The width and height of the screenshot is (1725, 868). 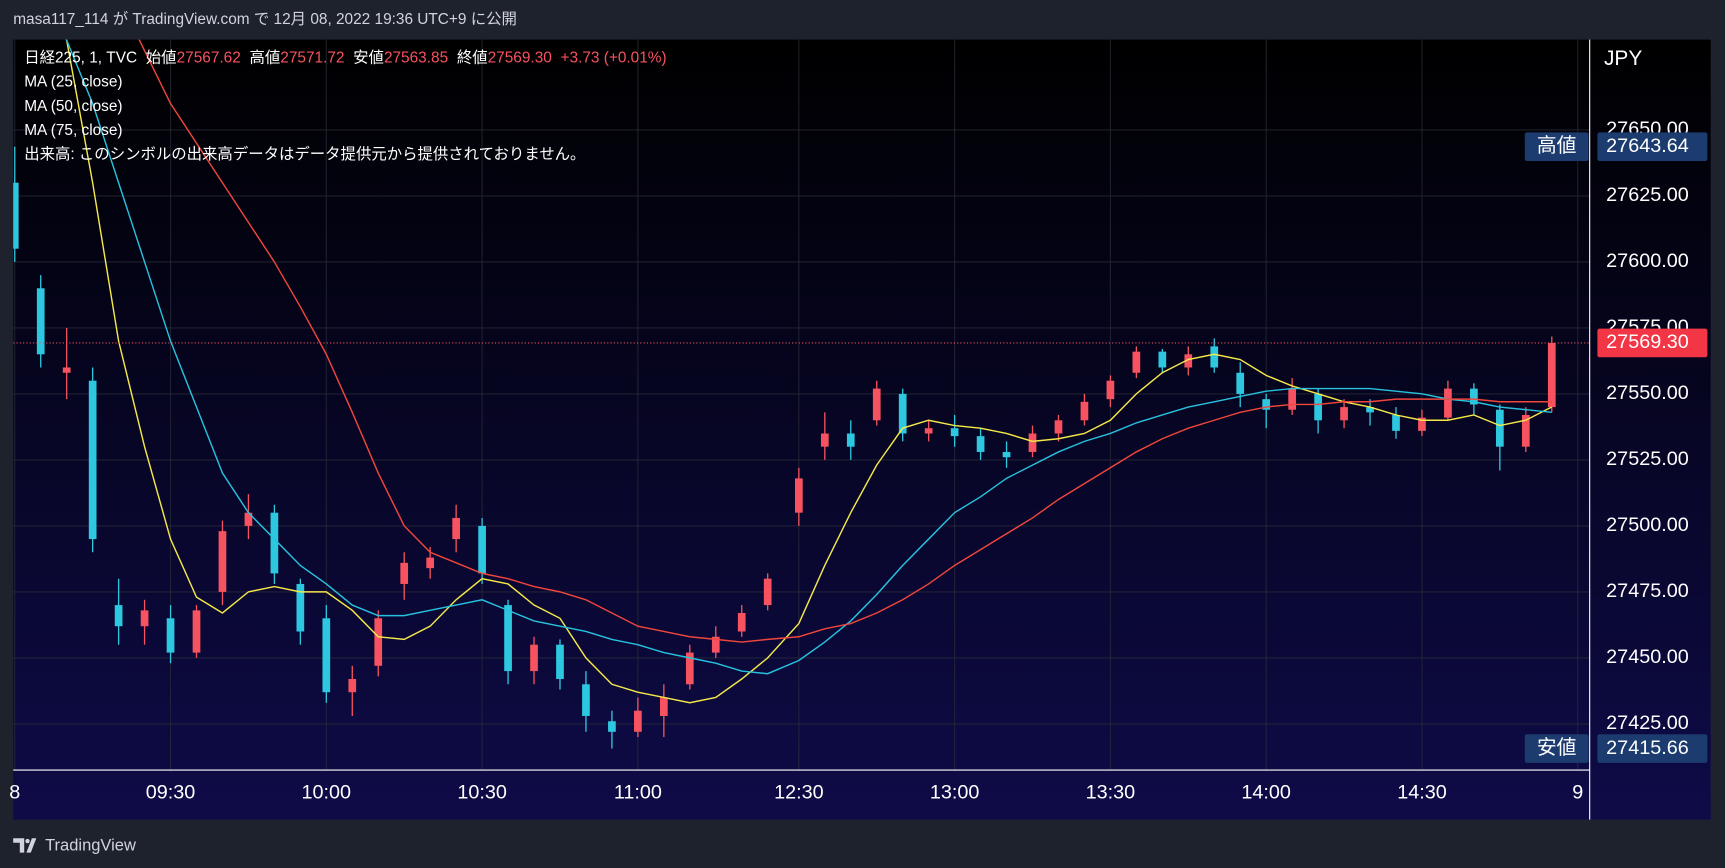 I want to click on last-price-label: 27569.30, so click(x=1647, y=342).